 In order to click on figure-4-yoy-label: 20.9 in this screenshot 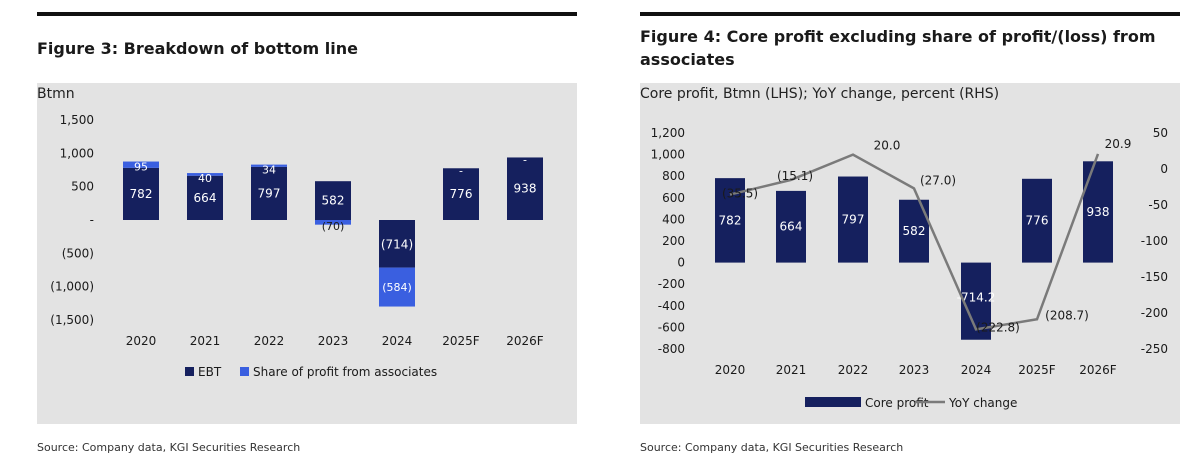, I will do `click(1118, 144)`.